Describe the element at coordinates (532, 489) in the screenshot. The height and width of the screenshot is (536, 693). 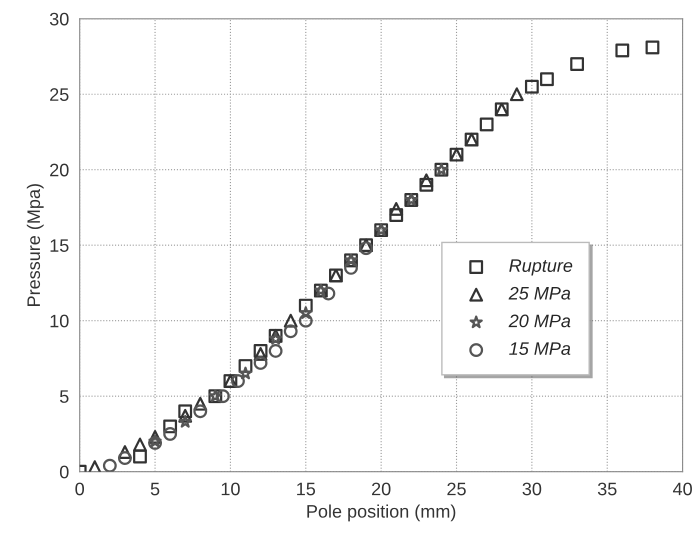
I see `x-tick-label: 30` at that location.